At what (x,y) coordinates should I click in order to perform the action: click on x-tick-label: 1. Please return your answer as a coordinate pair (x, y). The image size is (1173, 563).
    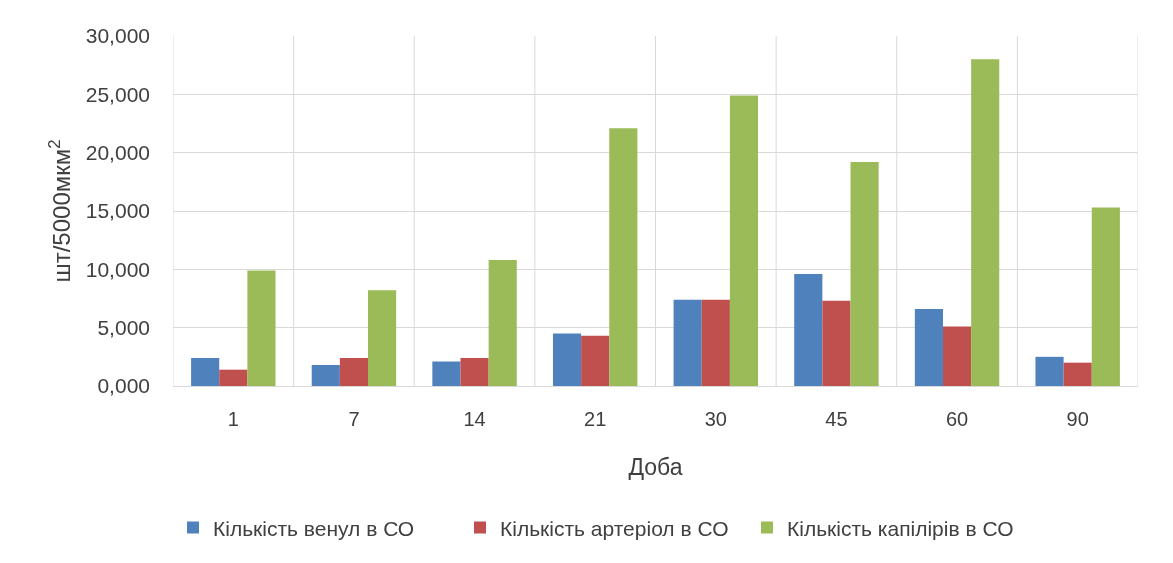
    Looking at the image, I should click on (233, 419).